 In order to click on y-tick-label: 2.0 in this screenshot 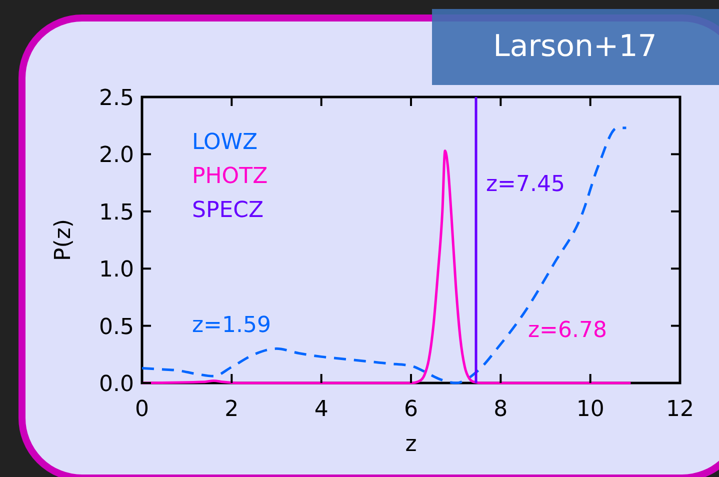, I will do `click(116, 155)`.